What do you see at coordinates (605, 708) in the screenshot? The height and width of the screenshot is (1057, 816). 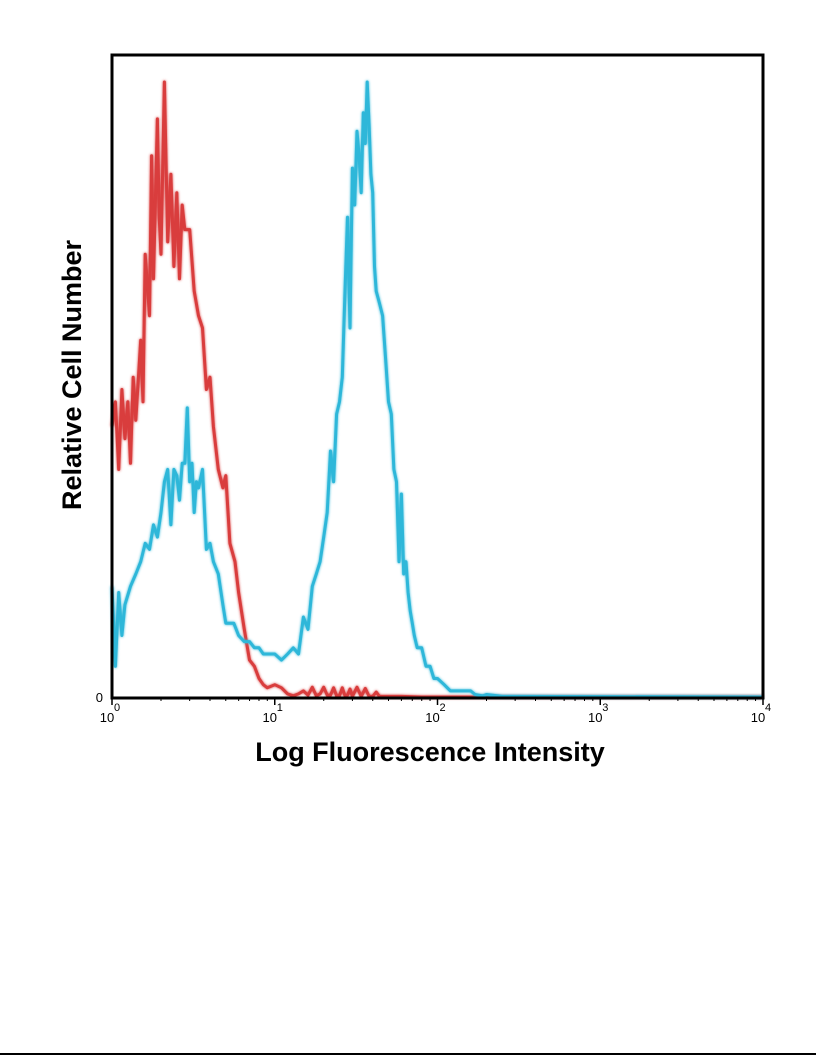 I see `x-tick-exponent-3: 3` at bounding box center [605, 708].